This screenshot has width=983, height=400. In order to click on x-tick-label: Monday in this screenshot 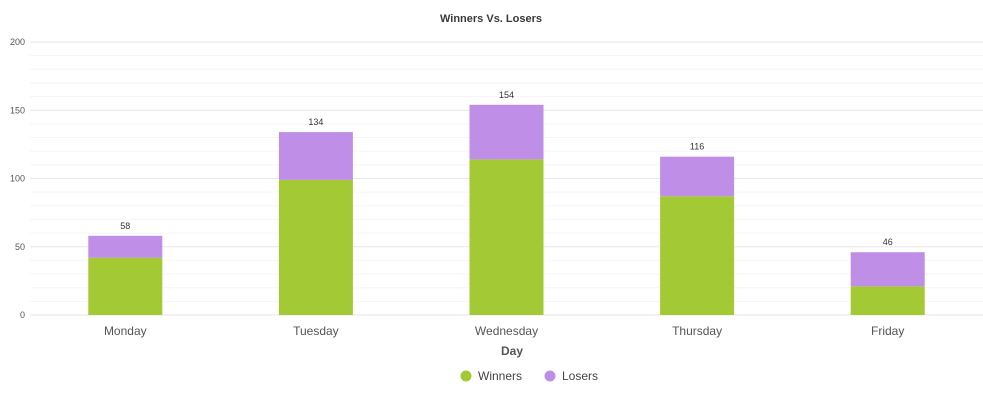, I will do `click(125, 331)`.